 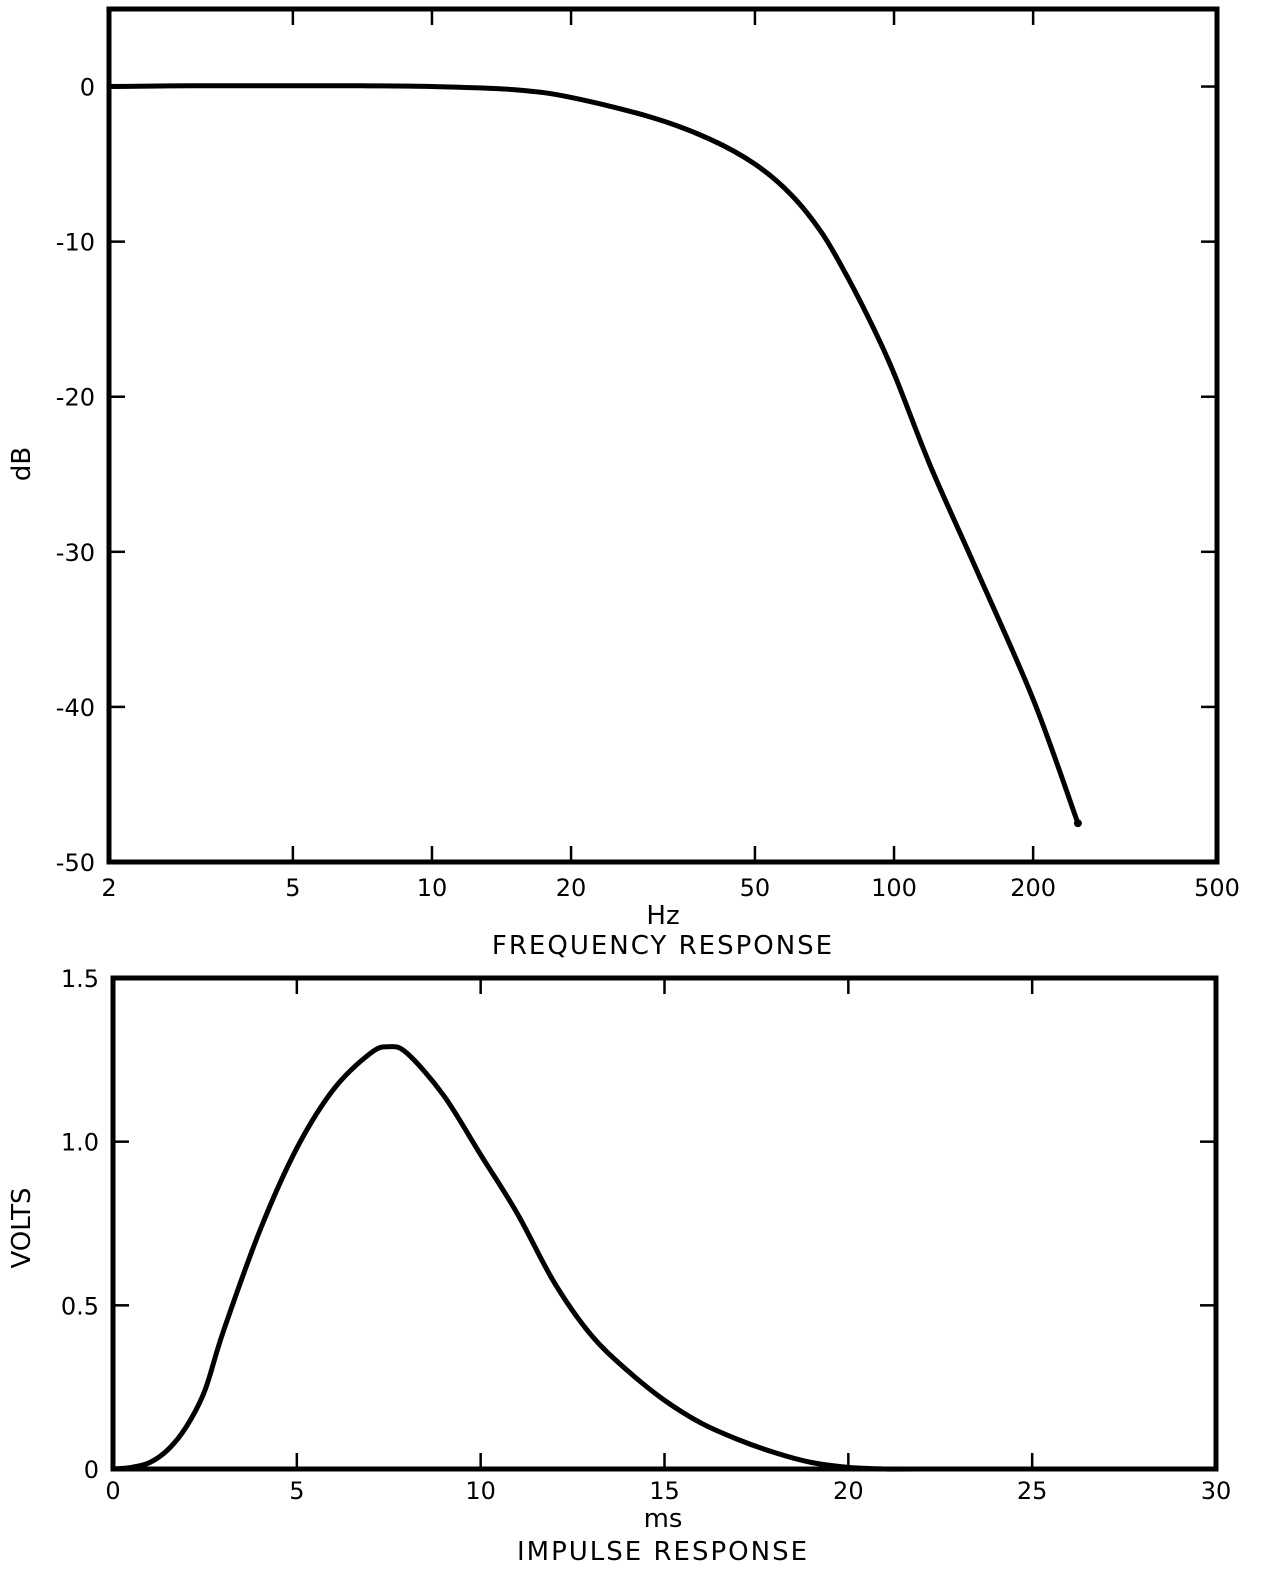 What do you see at coordinates (1216, 1491) in the screenshot?
I see `x-tick-label: 30` at bounding box center [1216, 1491].